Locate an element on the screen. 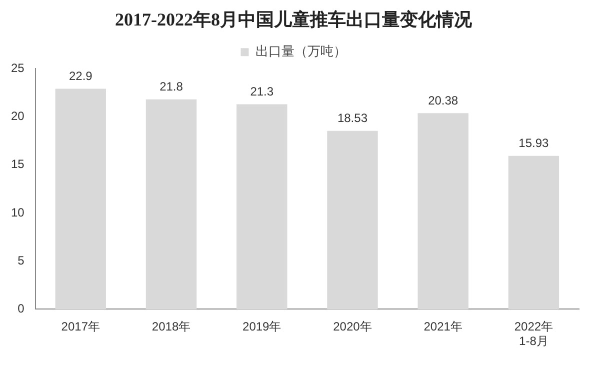  data-label: 20.38 is located at coordinates (443, 100).